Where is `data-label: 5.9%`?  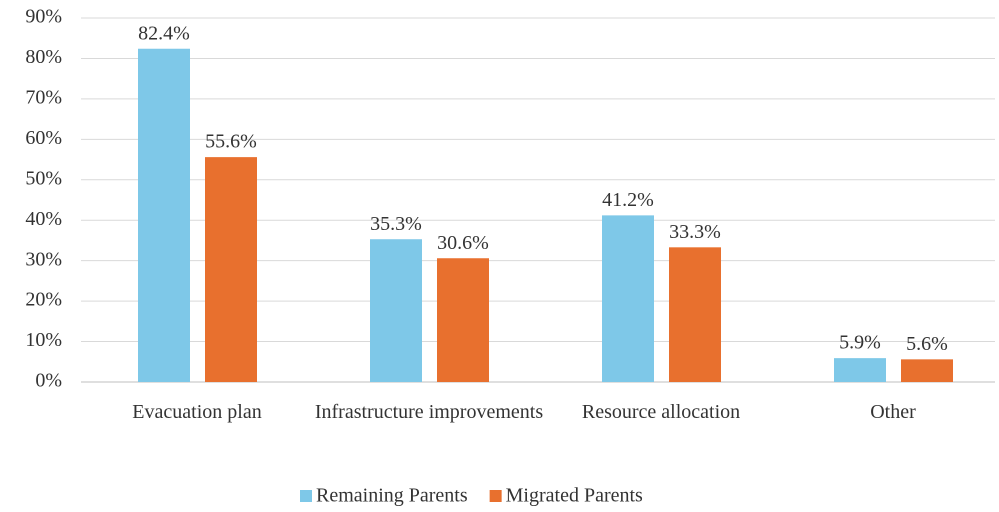 data-label: 5.9% is located at coordinates (860, 343).